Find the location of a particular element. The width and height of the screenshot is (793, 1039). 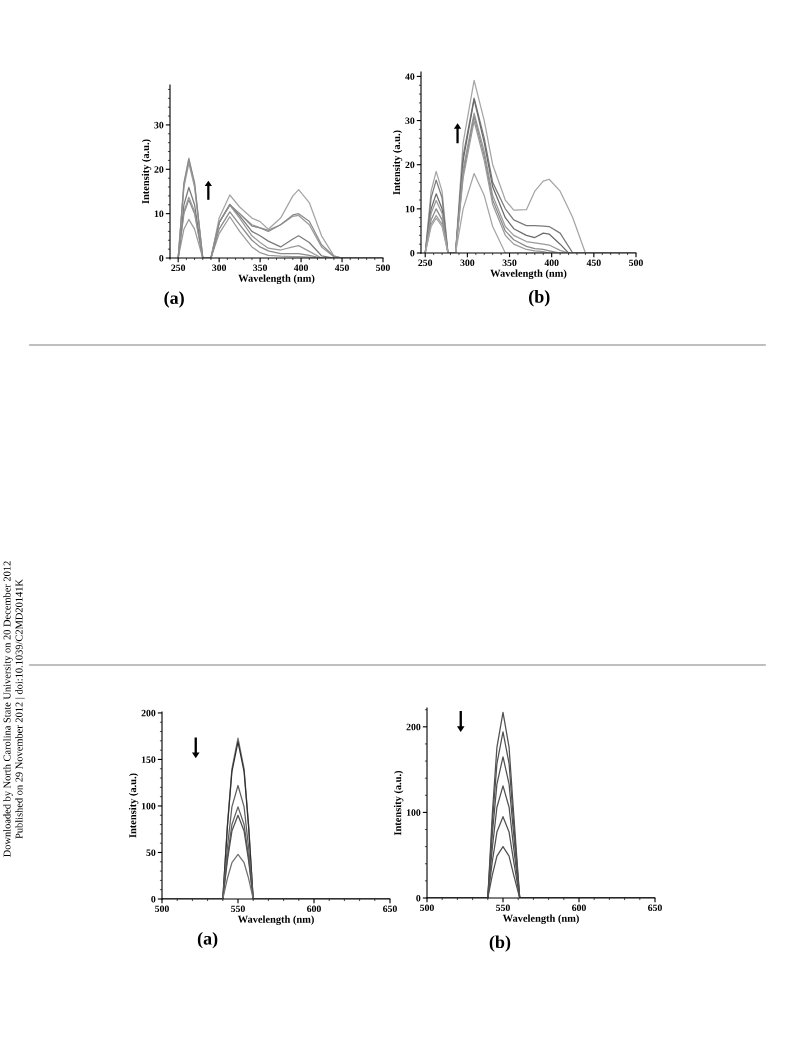

text: Downloaded by North Carolina State University on 20 December 2012 is located at coordinates (8, 709).